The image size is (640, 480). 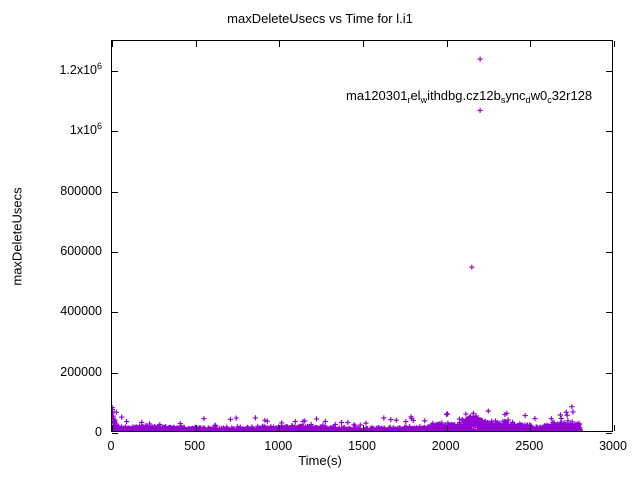 What do you see at coordinates (469, 96) in the screenshot?
I see `legend-series-label: ma120301relwithdbg.cz12bsyncdw0c32r128` at bounding box center [469, 96].